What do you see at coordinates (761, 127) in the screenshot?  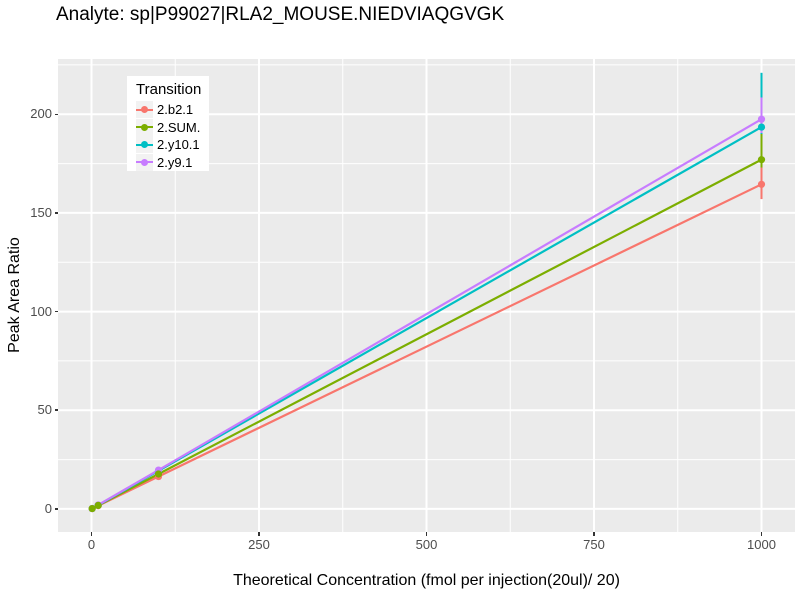 I see `data-point-2.y10.1` at bounding box center [761, 127].